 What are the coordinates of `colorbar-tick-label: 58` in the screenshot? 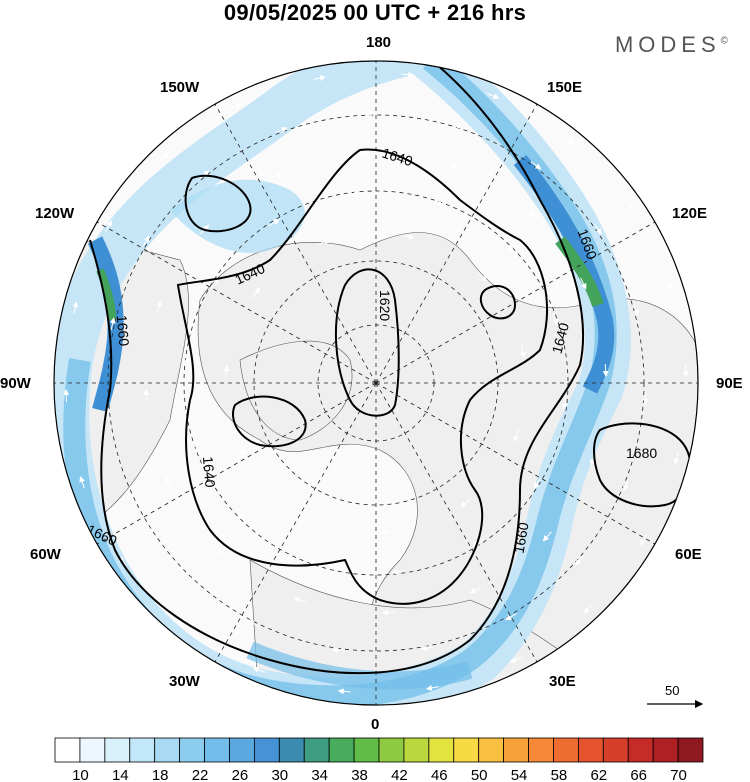 It's located at (559, 774).